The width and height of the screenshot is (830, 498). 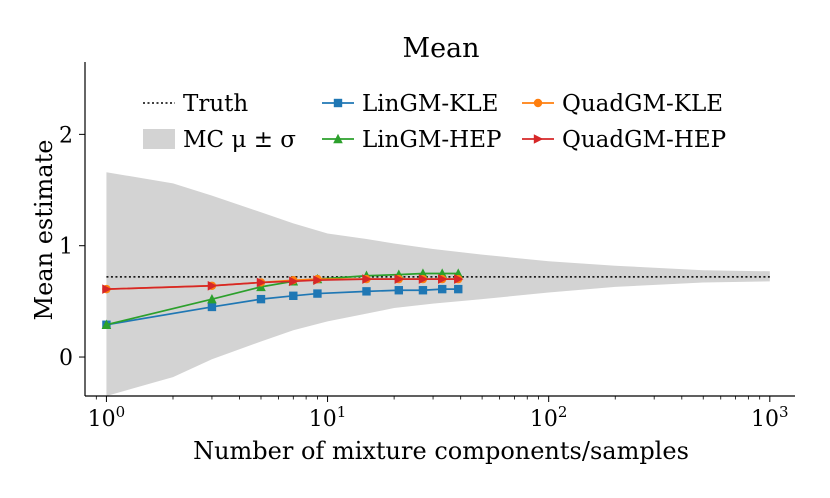 I want to click on legend-label-lingm-hep: LinGM-HEP, so click(x=431, y=140).